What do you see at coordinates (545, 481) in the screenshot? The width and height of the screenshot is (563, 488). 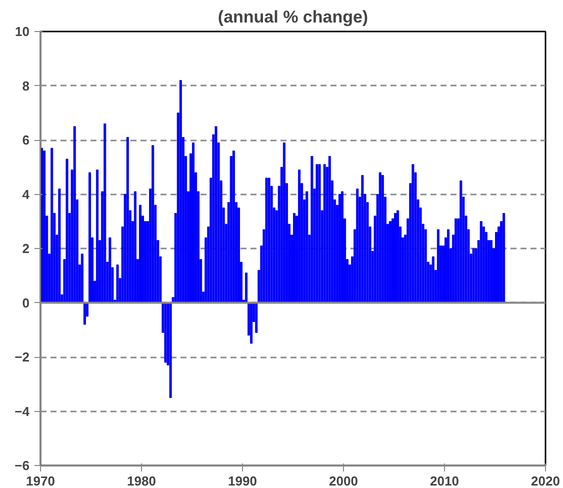 I see `x-tick-label: 2020` at bounding box center [545, 481].